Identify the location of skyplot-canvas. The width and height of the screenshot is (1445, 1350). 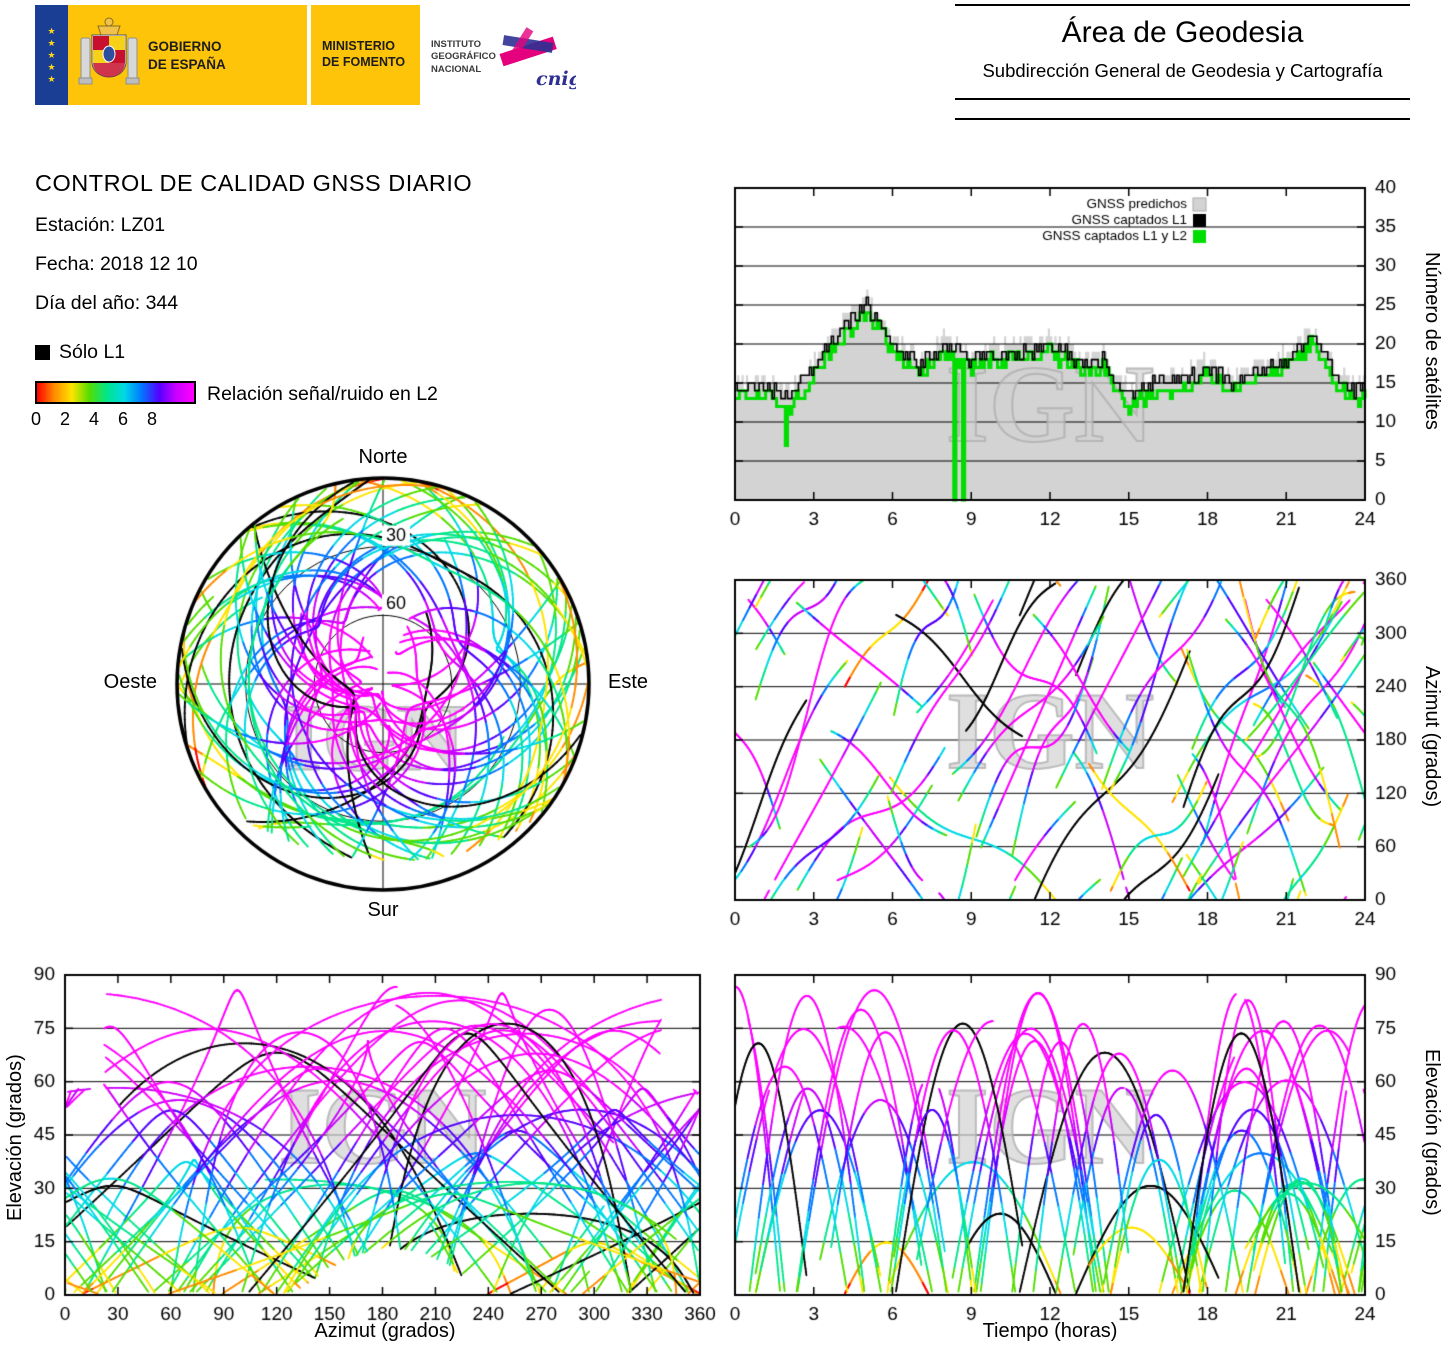
(385, 685).